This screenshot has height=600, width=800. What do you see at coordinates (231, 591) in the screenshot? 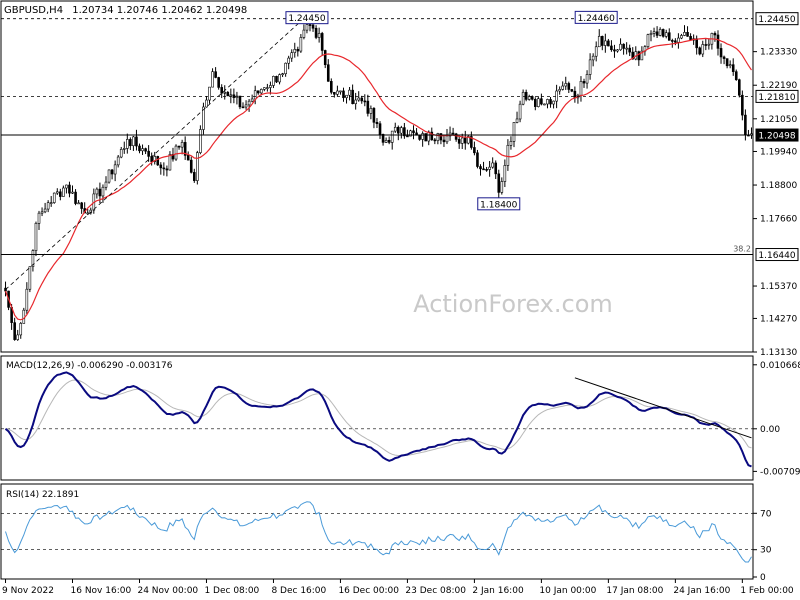
I see `time-tick-label: 1 Dec 08:00` at bounding box center [231, 591].